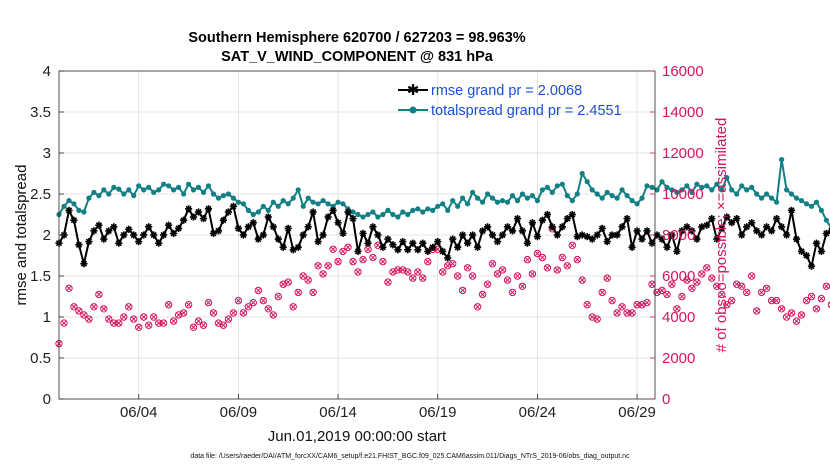 The height and width of the screenshot is (470, 830). What do you see at coordinates (678, 317) in the screenshot?
I see `y-tick-label-right: 4000` at bounding box center [678, 317].